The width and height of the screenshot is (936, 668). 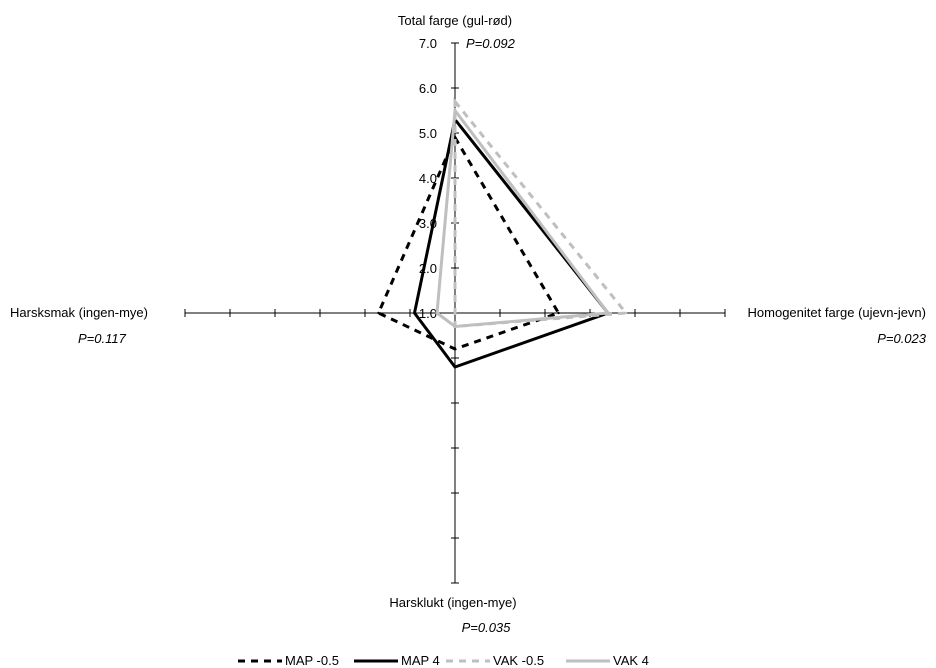 I want to click on p-value-harsklukt: P=0.035, so click(x=487, y=627).